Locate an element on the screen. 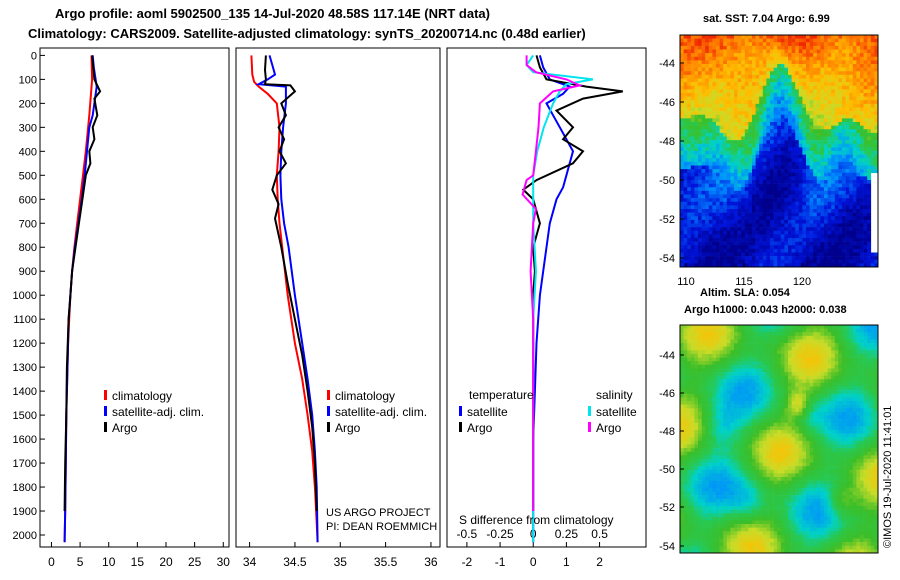 This screenshot has width=900, height=580. legend-label-temp-argo: Argo is located at coordinates (480, 428).